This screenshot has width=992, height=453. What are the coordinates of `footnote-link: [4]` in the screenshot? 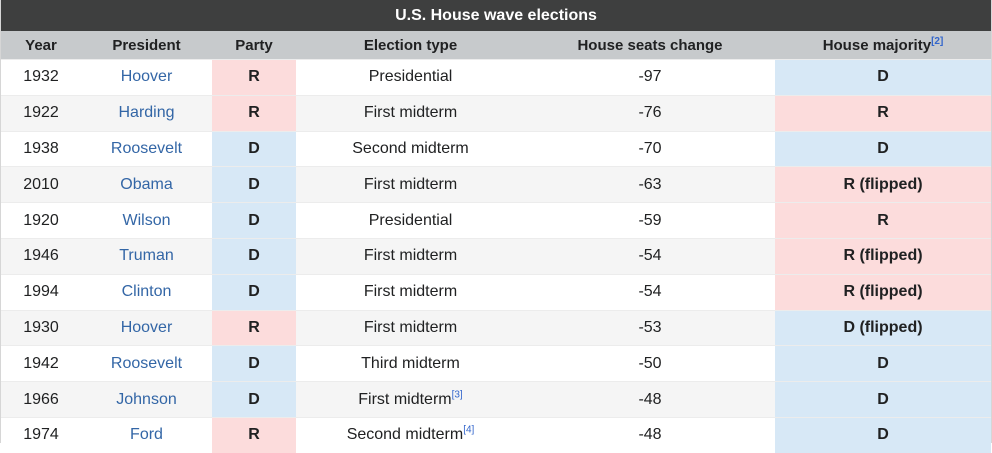 It's located at (469, 431).